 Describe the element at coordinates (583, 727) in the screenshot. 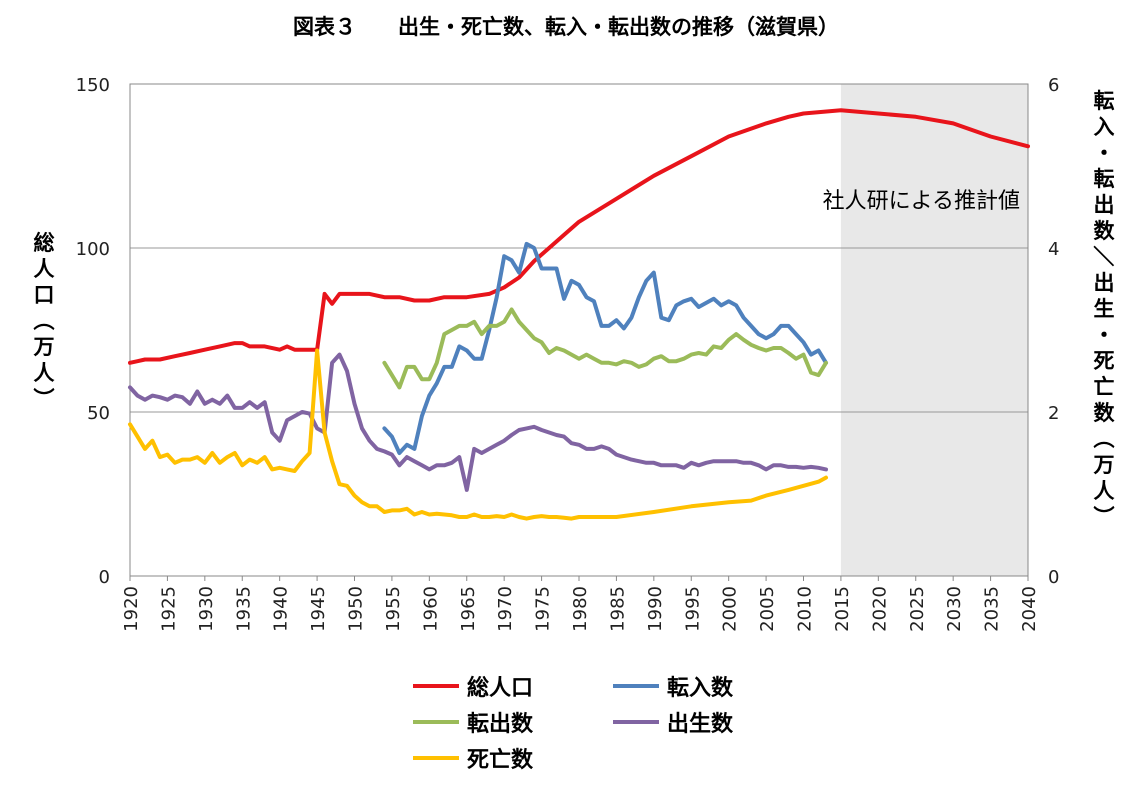

I see `legend: 総人口 転入数 転出数 出生数 死亡数` at that location.